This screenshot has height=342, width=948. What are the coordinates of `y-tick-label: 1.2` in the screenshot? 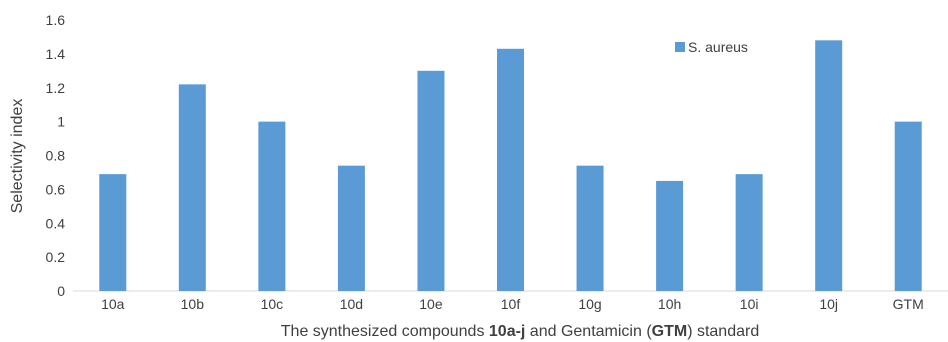 It's located at (56, 88).